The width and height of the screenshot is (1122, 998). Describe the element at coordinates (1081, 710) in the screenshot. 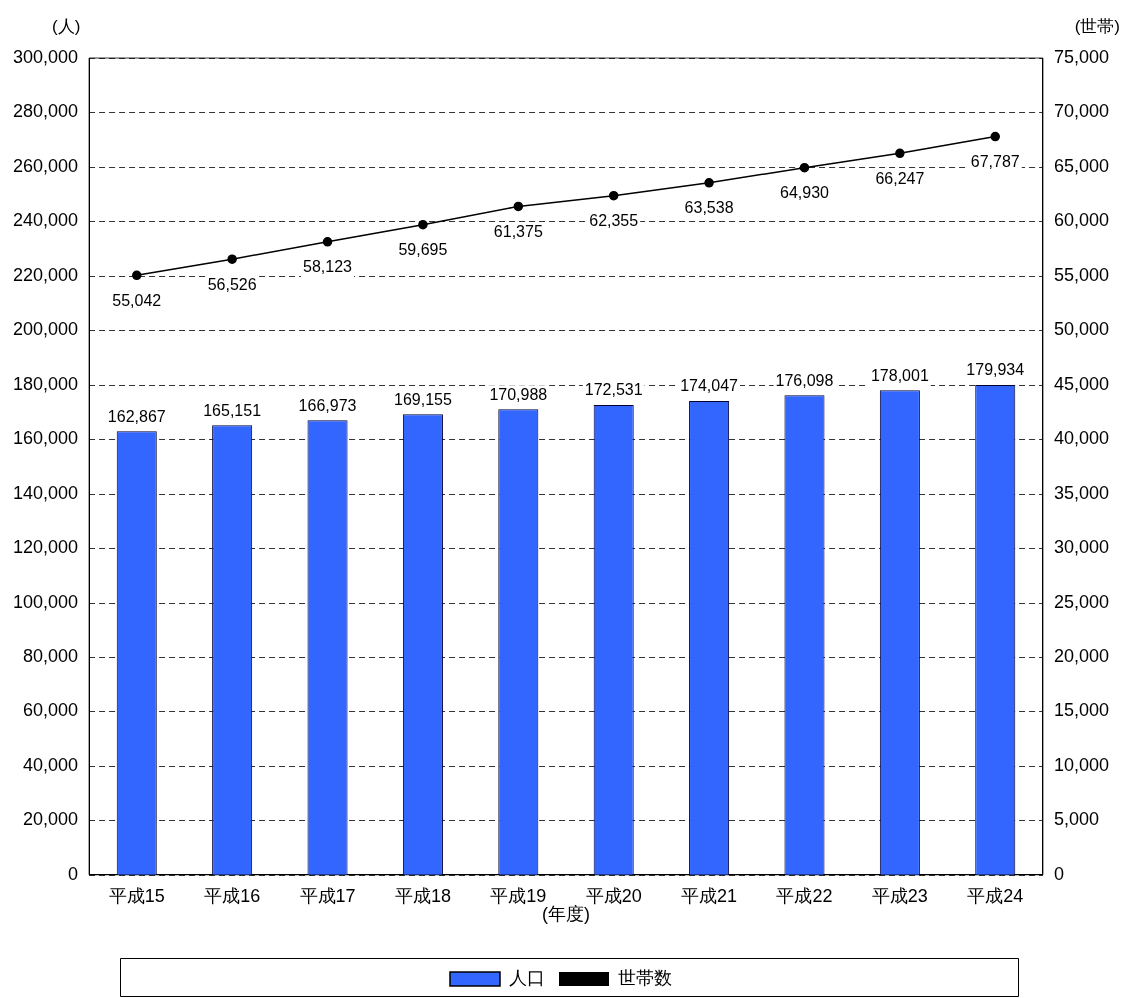

I see `y2-tick-label: 15,000` at that location.